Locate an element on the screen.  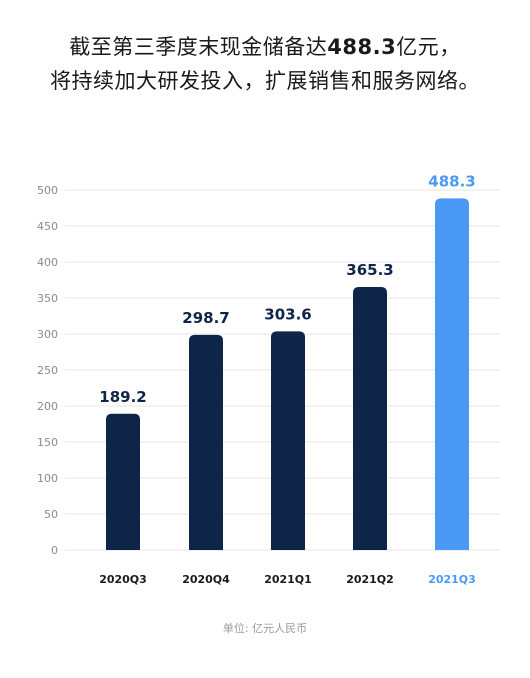
y-tick-label: 100 is located at coordinates (47, 478).